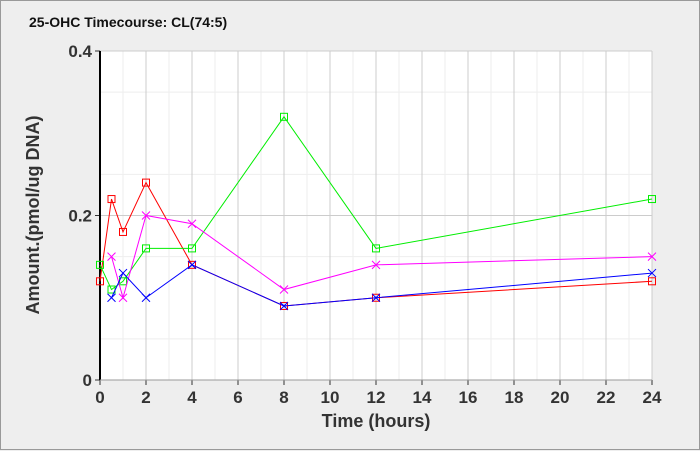 Image resolution: width=700 pixels, height=451 pixels. I want to click on y-tick-label: 0, so click(87, 380).